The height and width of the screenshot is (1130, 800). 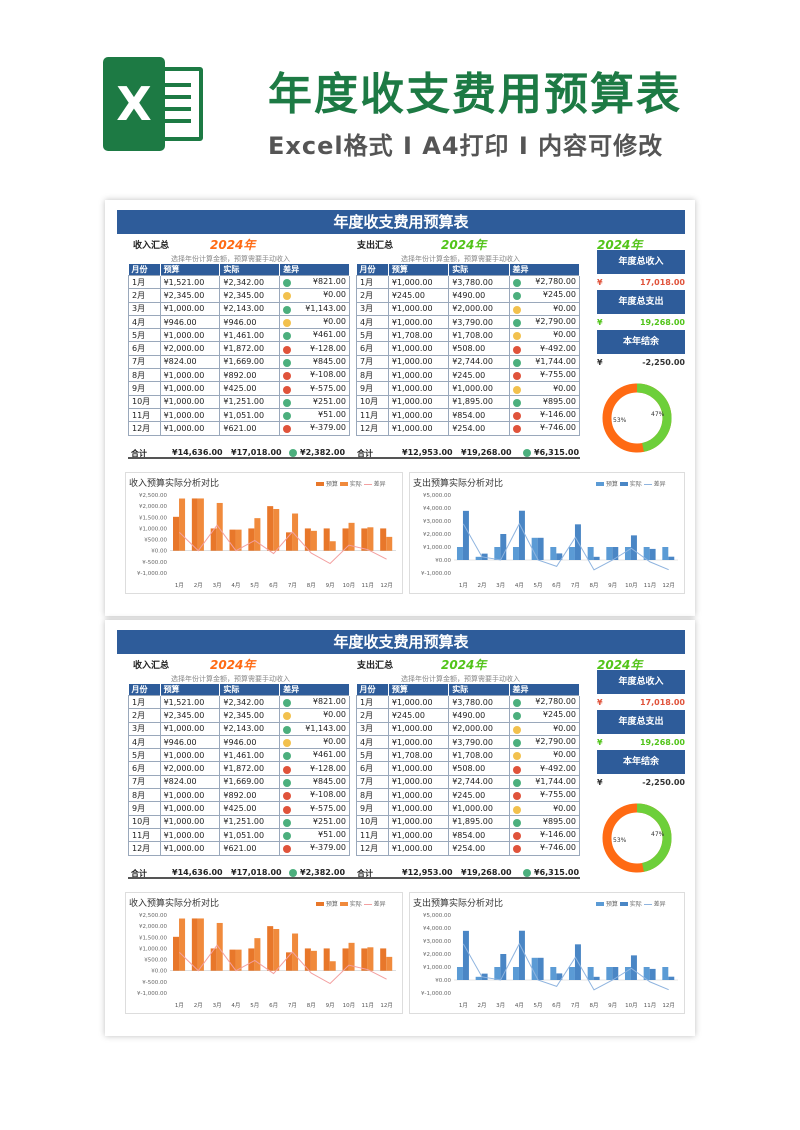 I want to click on actual-cell: ¥254.00, so click(x=479, y=848).